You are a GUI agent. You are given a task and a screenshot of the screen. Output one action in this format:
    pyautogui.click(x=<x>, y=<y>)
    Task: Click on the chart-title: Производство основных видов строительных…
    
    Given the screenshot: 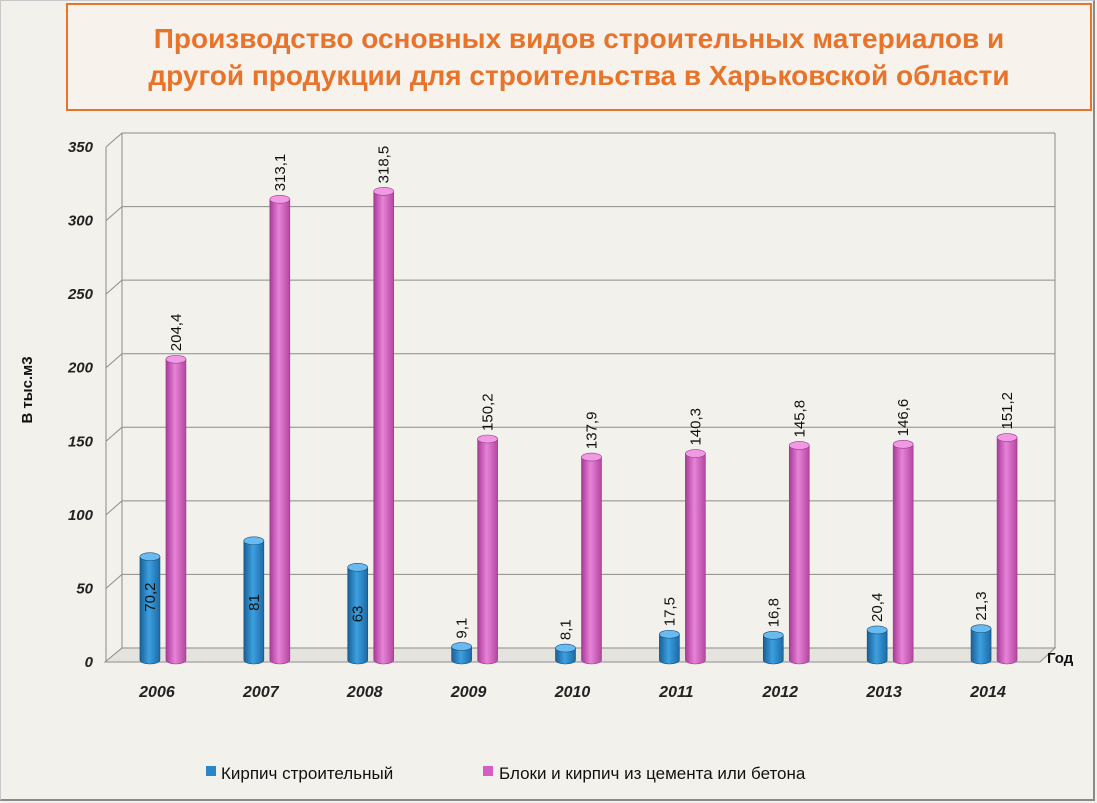 What is the action you would take?
    pyautogui.click(x=579, y=57)
    